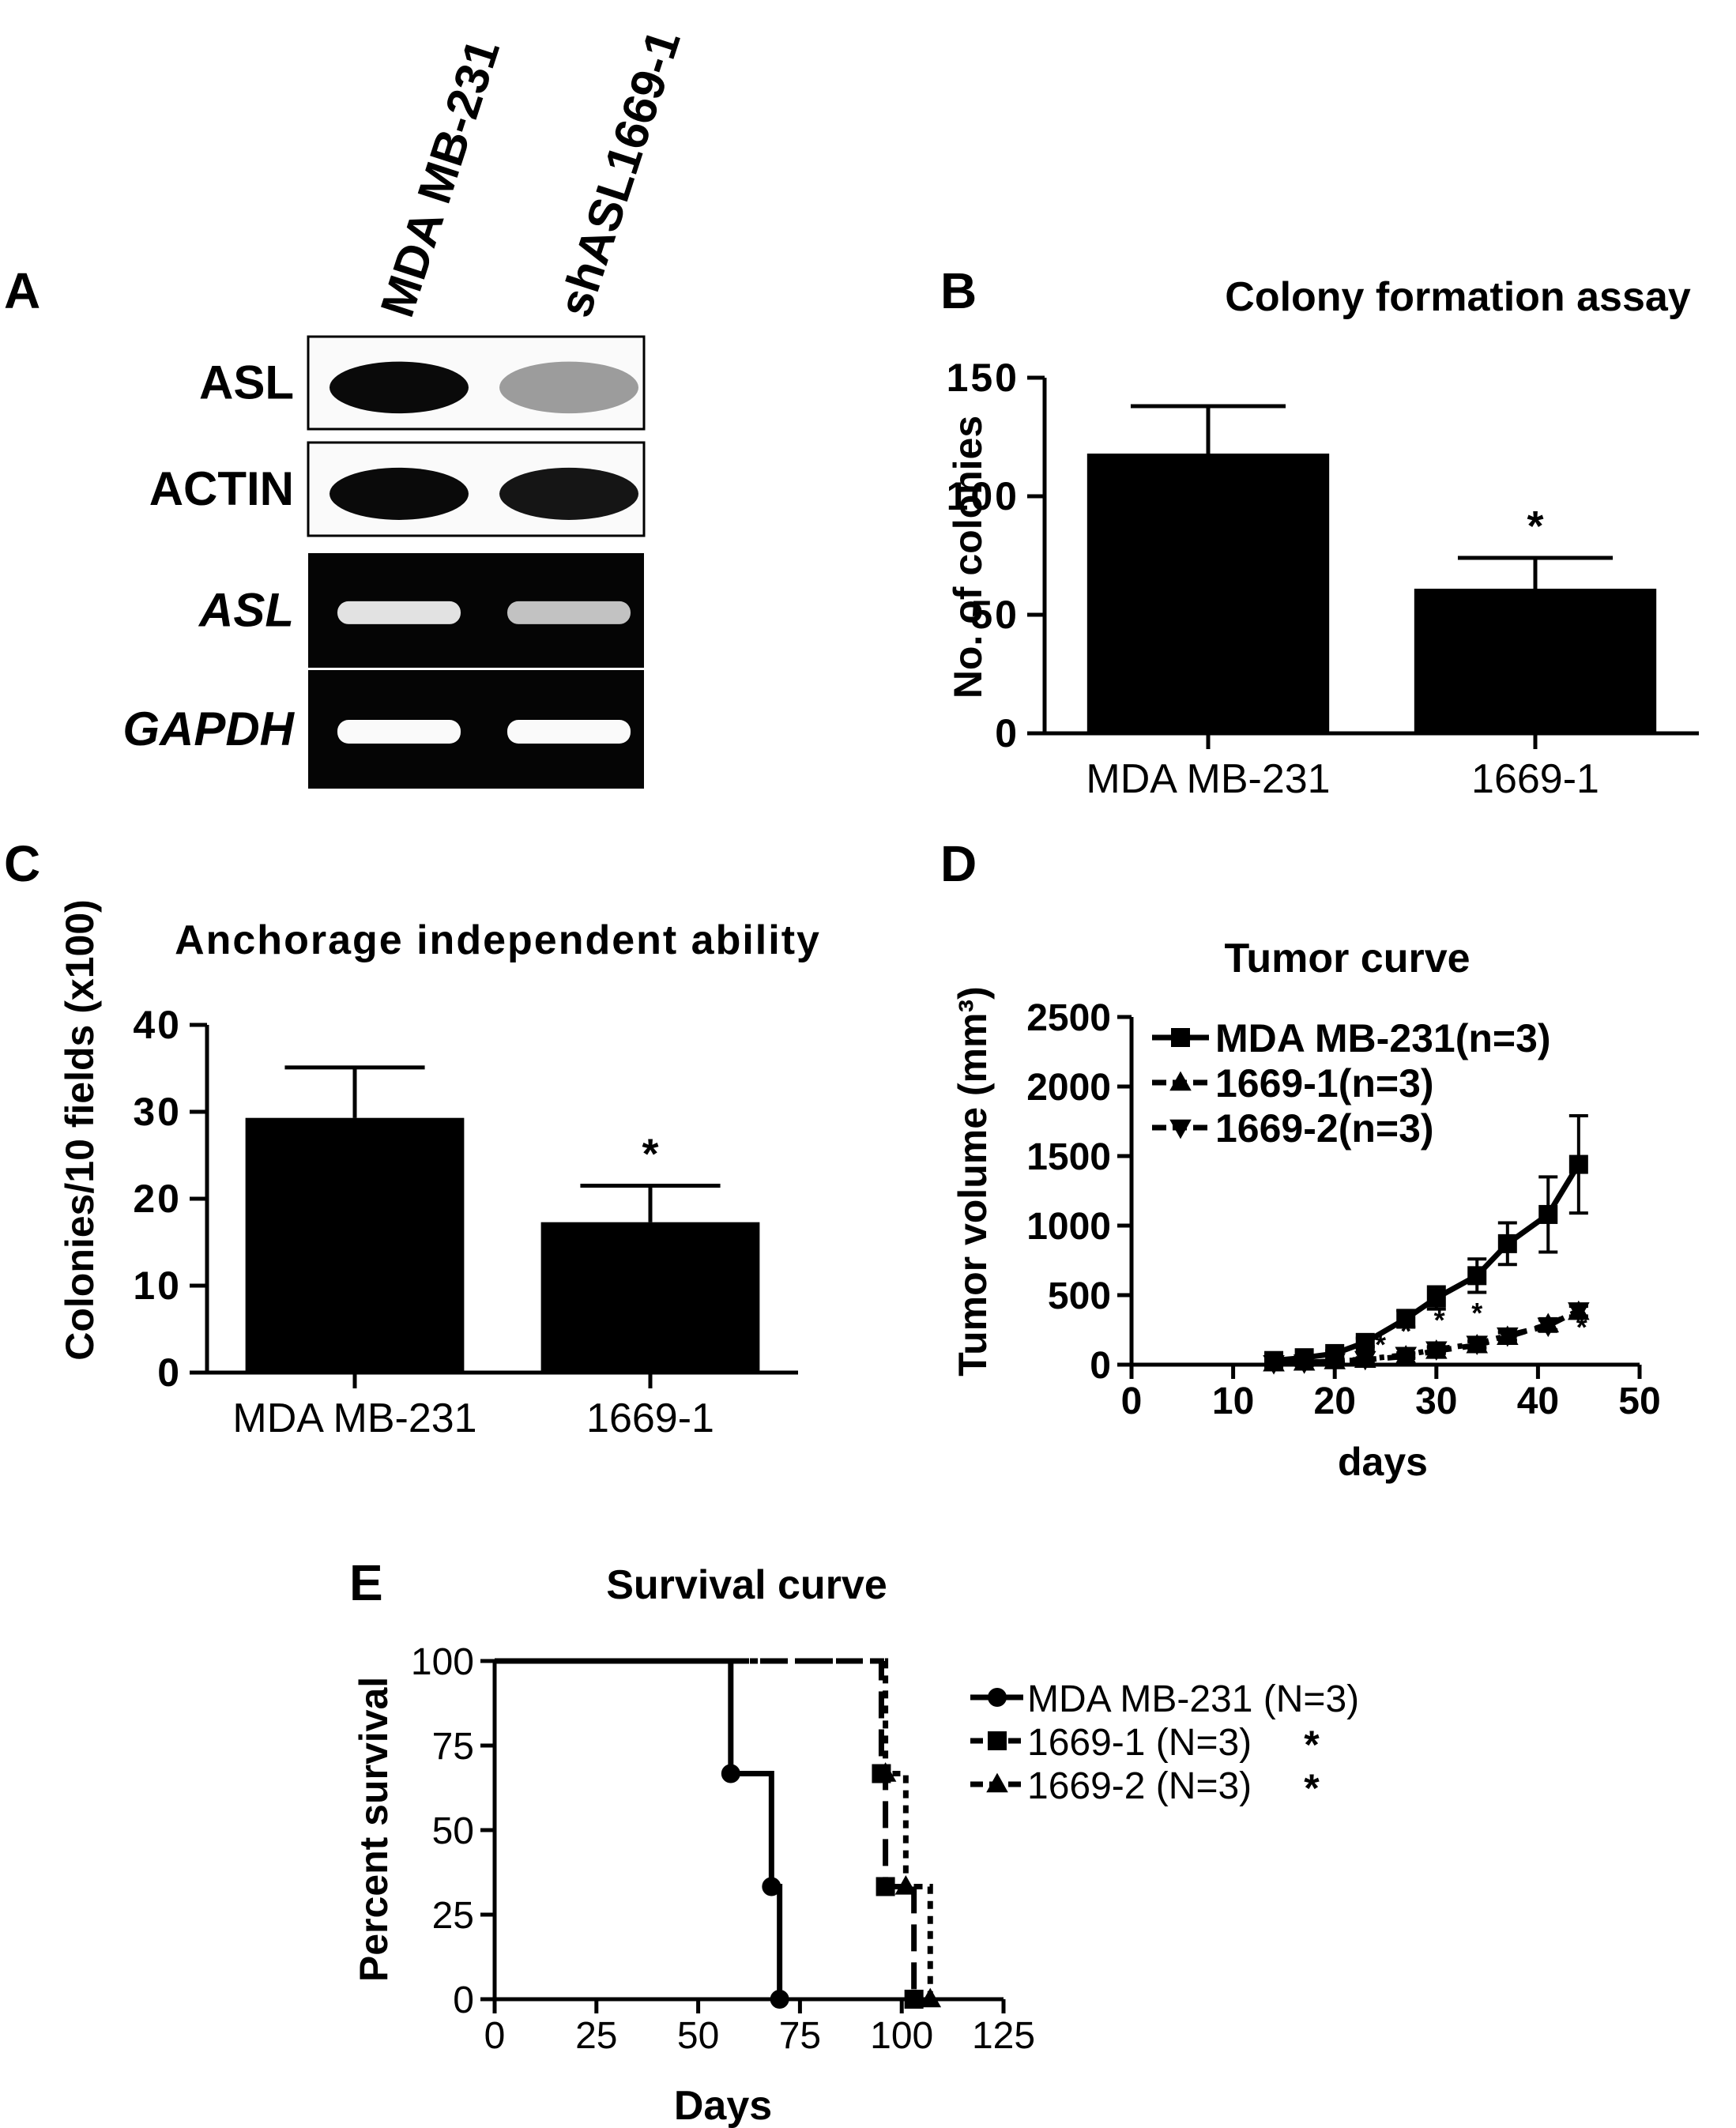 Image resolution: width=1736 pixels, height=2128 pixels. What do you see at coordinates (157, 1286) in the screenshot?
I see `y-tick-label: 10` at bounding box center [157, 1286].